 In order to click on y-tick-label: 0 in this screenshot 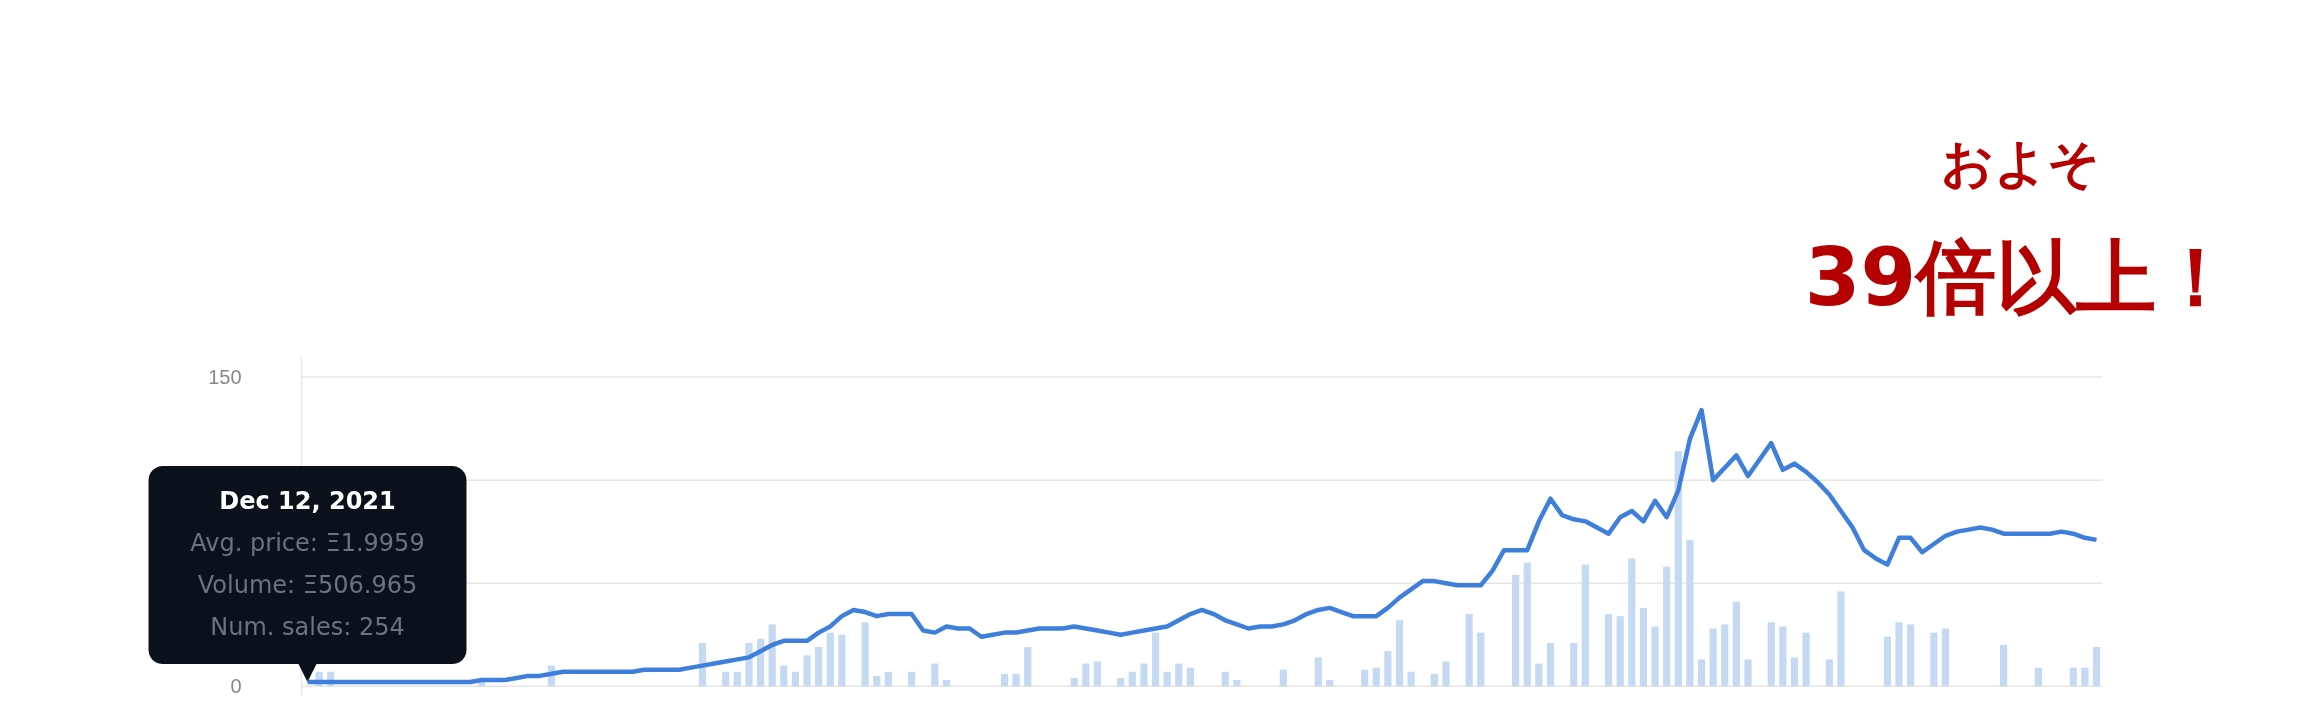, I will do `click(236, 686)`.